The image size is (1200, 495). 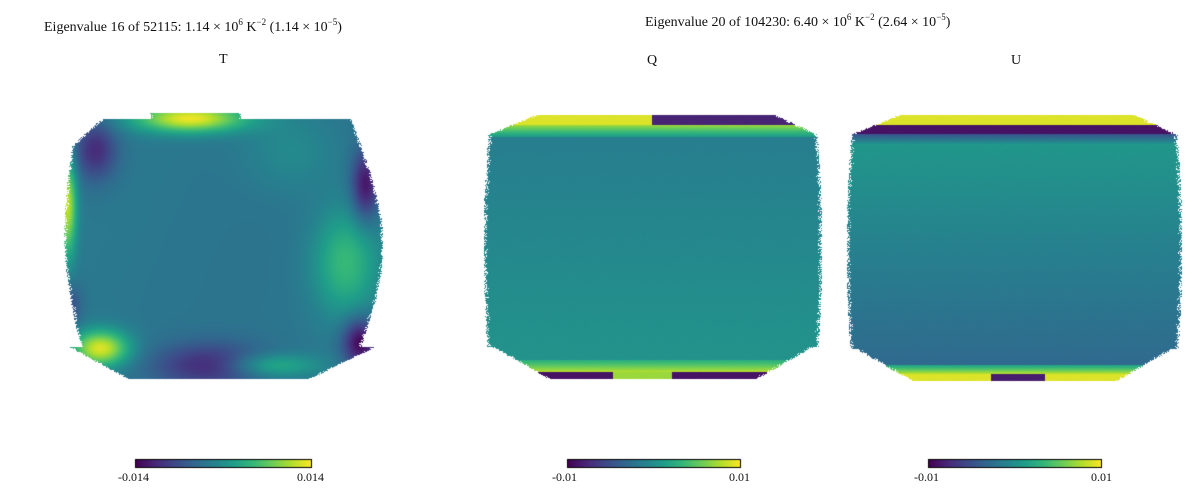 I want to click on panel-title-u: U, so click(x=1016, y=60).